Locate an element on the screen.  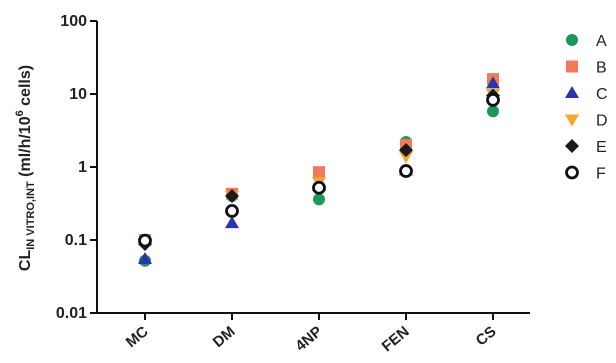
data-point-c-mc is located at coordinates (145, 257).